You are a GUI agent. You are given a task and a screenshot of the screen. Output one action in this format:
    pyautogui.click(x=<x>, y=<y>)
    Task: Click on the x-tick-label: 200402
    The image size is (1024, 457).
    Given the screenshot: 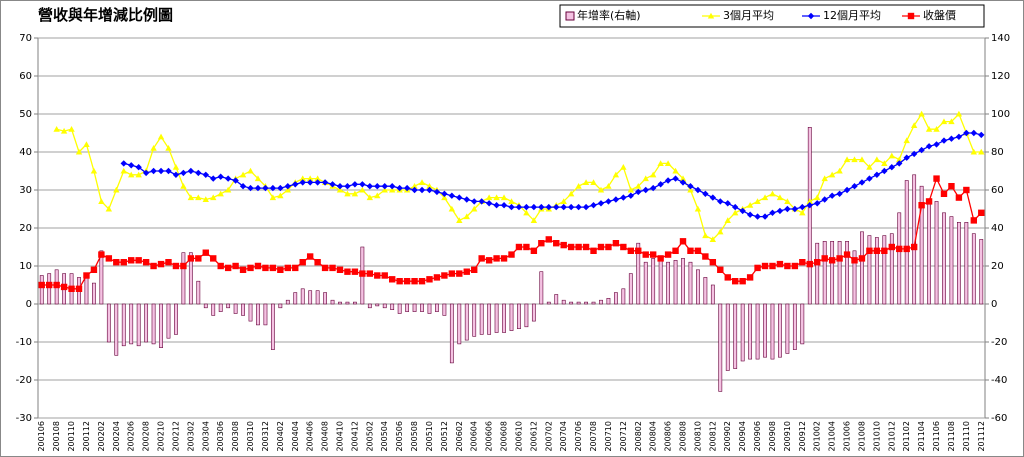 What is the action you would take?
    pyautogui.click(x=280, y=436)
    